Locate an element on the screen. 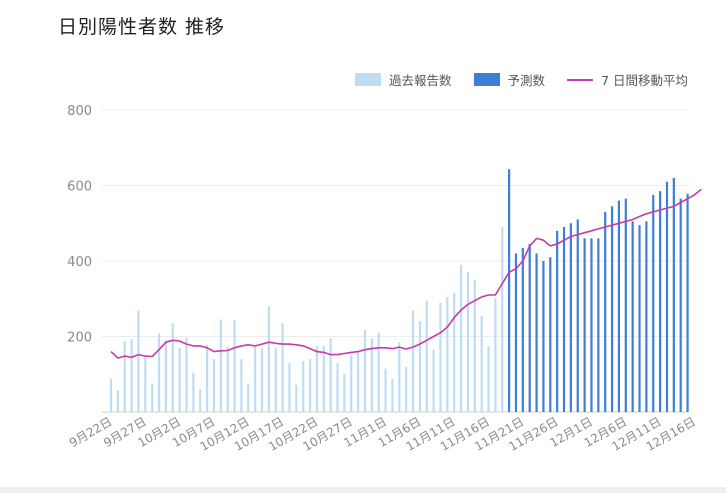 Image resolution: width=726 pixels, height=493 pixels. legend-item-past: 過去報告数 is located at coordinates (403, 79).